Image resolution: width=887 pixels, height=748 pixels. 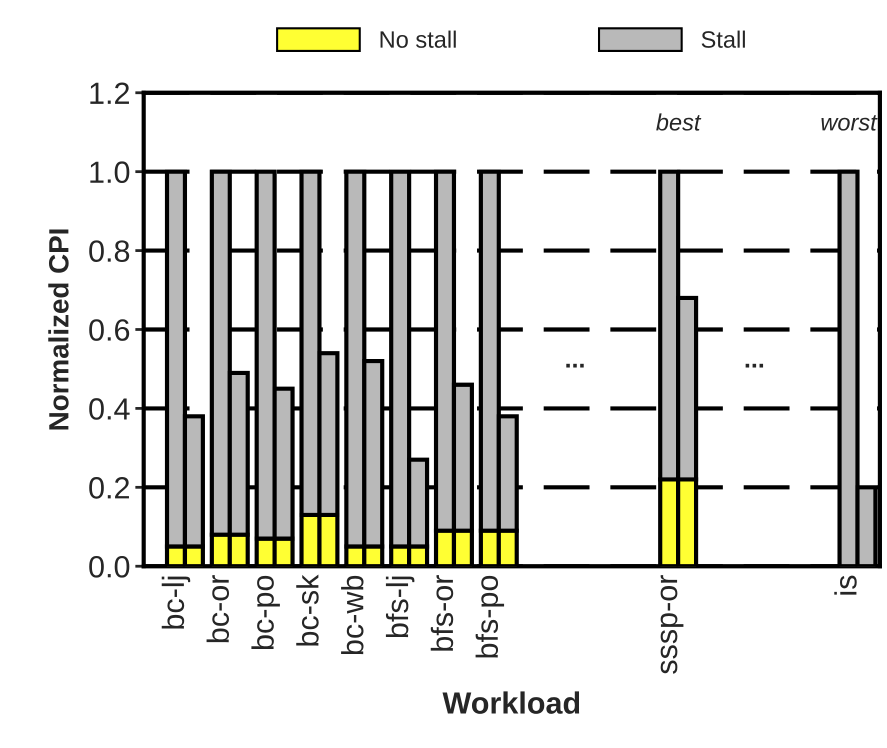 What do you see at coordinates (672, 624) in the screenshot?
I see `x-tick-label: sssp-or` at bounding box center [672, 624].